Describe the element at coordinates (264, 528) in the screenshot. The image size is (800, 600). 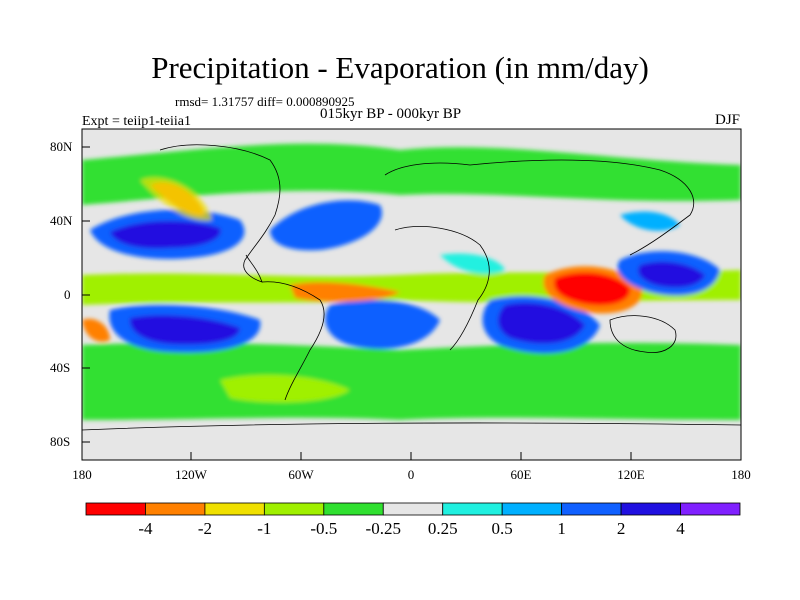
I see `colorbar-label: -1` at that location.